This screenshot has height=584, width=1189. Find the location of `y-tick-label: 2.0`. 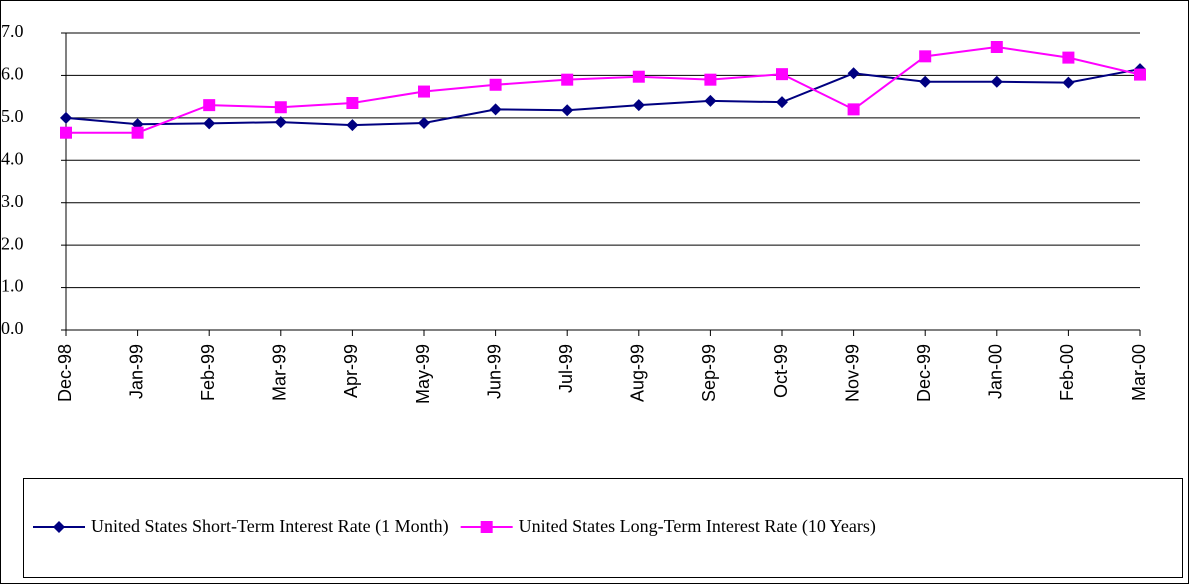

y-tick-label: 2.0 is located at coordinates (12, 243).